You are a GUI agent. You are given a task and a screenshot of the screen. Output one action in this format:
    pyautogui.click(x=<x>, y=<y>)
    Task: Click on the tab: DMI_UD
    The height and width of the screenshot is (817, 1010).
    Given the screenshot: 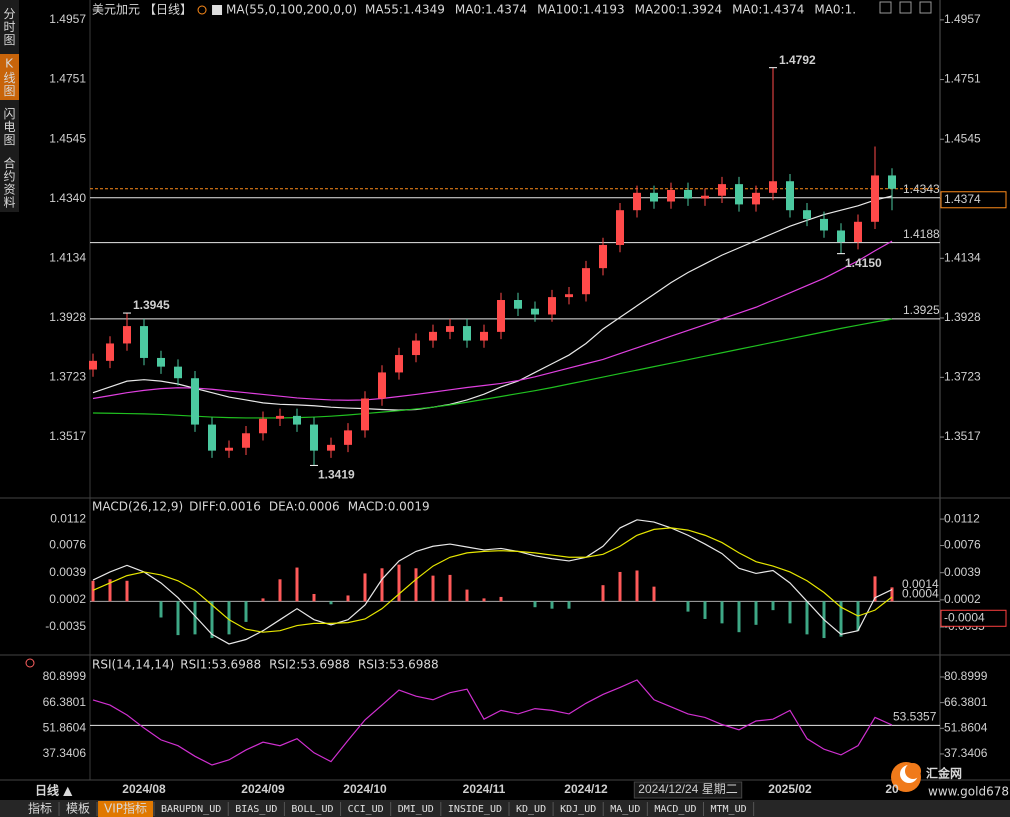 What is the action you would take?
    pyautogui.click(x=416, y=809)
    